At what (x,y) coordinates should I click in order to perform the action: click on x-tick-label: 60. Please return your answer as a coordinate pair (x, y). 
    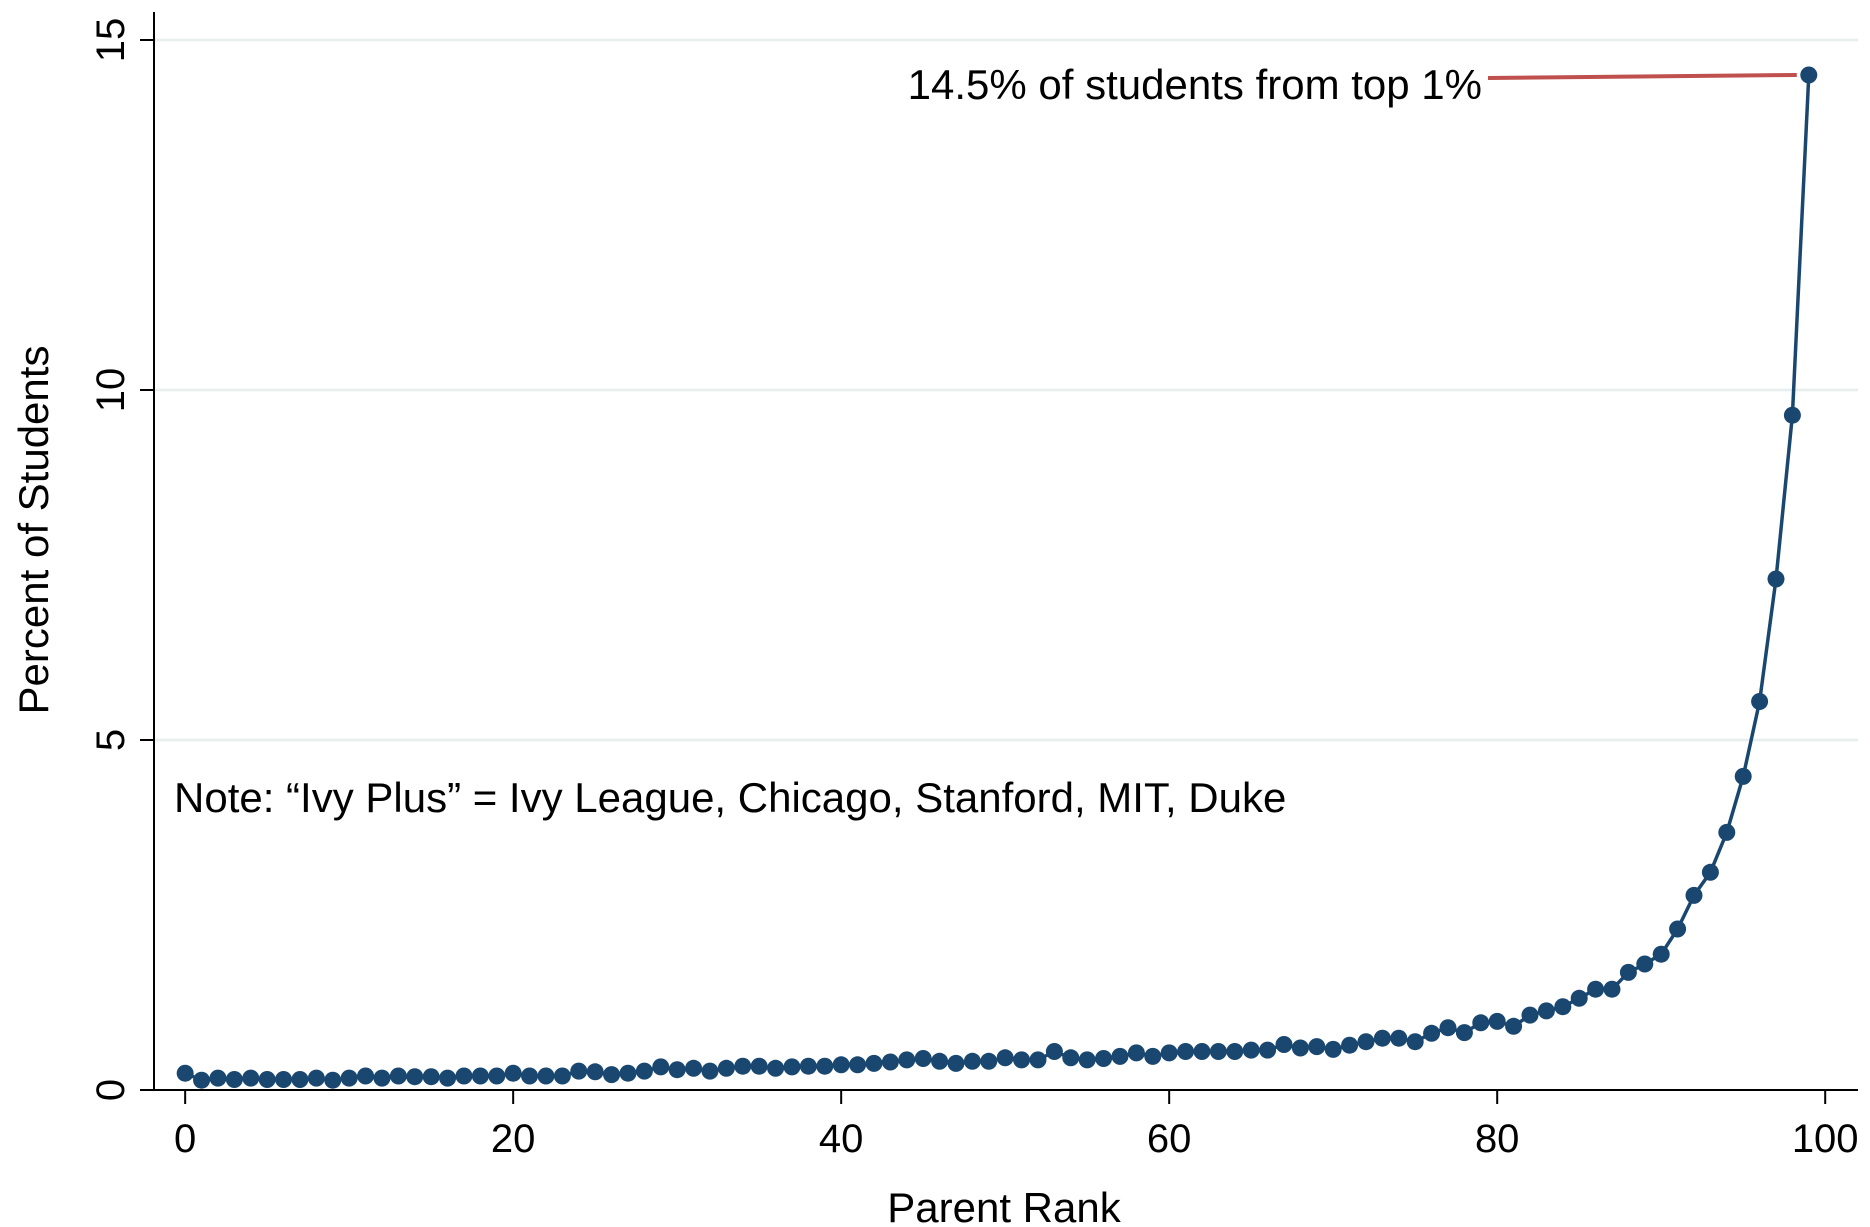
    Looking at the image, I should click on (1169, 1139).